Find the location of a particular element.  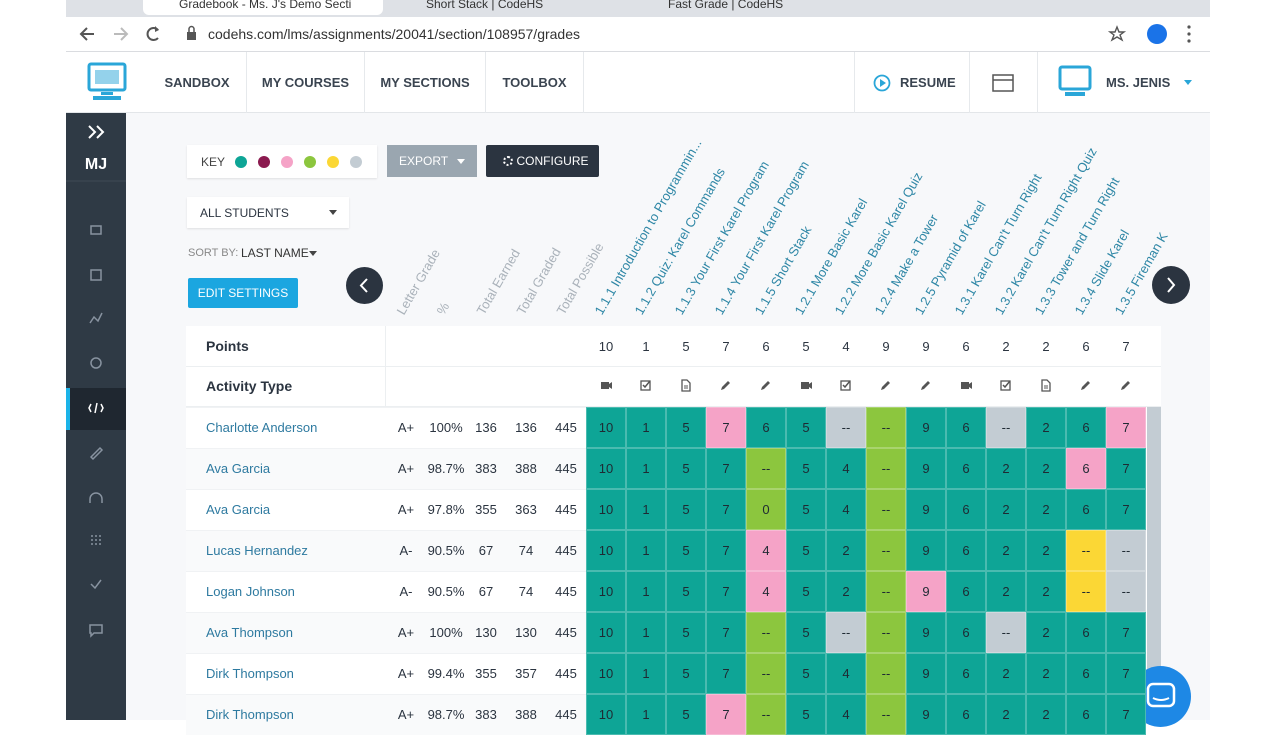

nav-item: TOOLBOX is located at coordinates (535, 82).